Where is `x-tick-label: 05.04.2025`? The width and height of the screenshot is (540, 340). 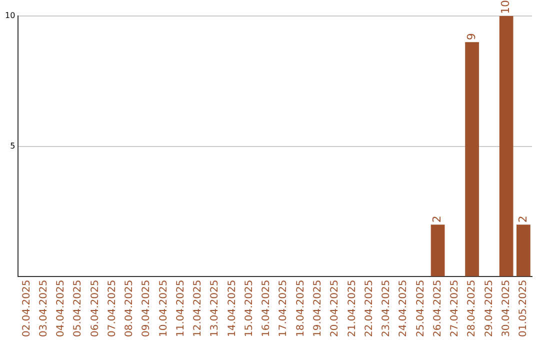 x-tick-label: 05.04.2025 is located at coordinates (78, 309).